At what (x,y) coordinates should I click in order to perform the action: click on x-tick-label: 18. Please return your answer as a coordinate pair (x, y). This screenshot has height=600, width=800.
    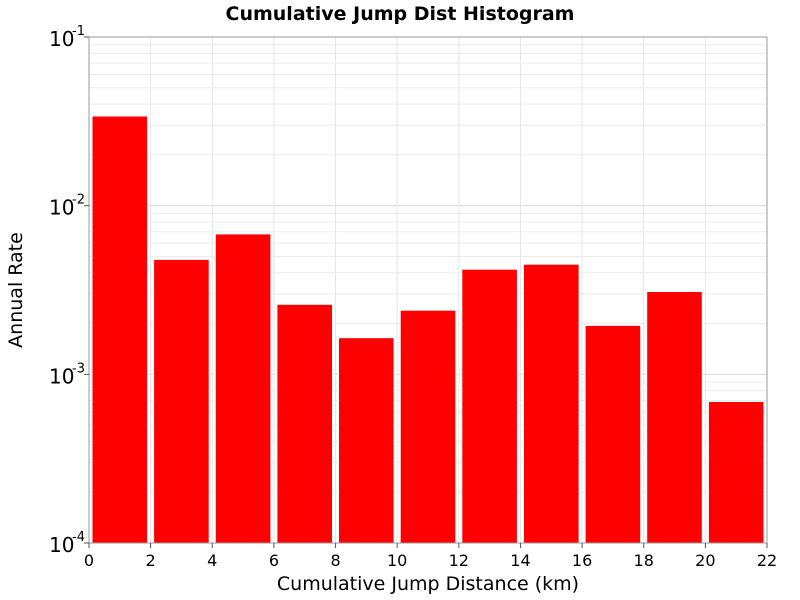
    Looking at the image, I should click on (644, 560).